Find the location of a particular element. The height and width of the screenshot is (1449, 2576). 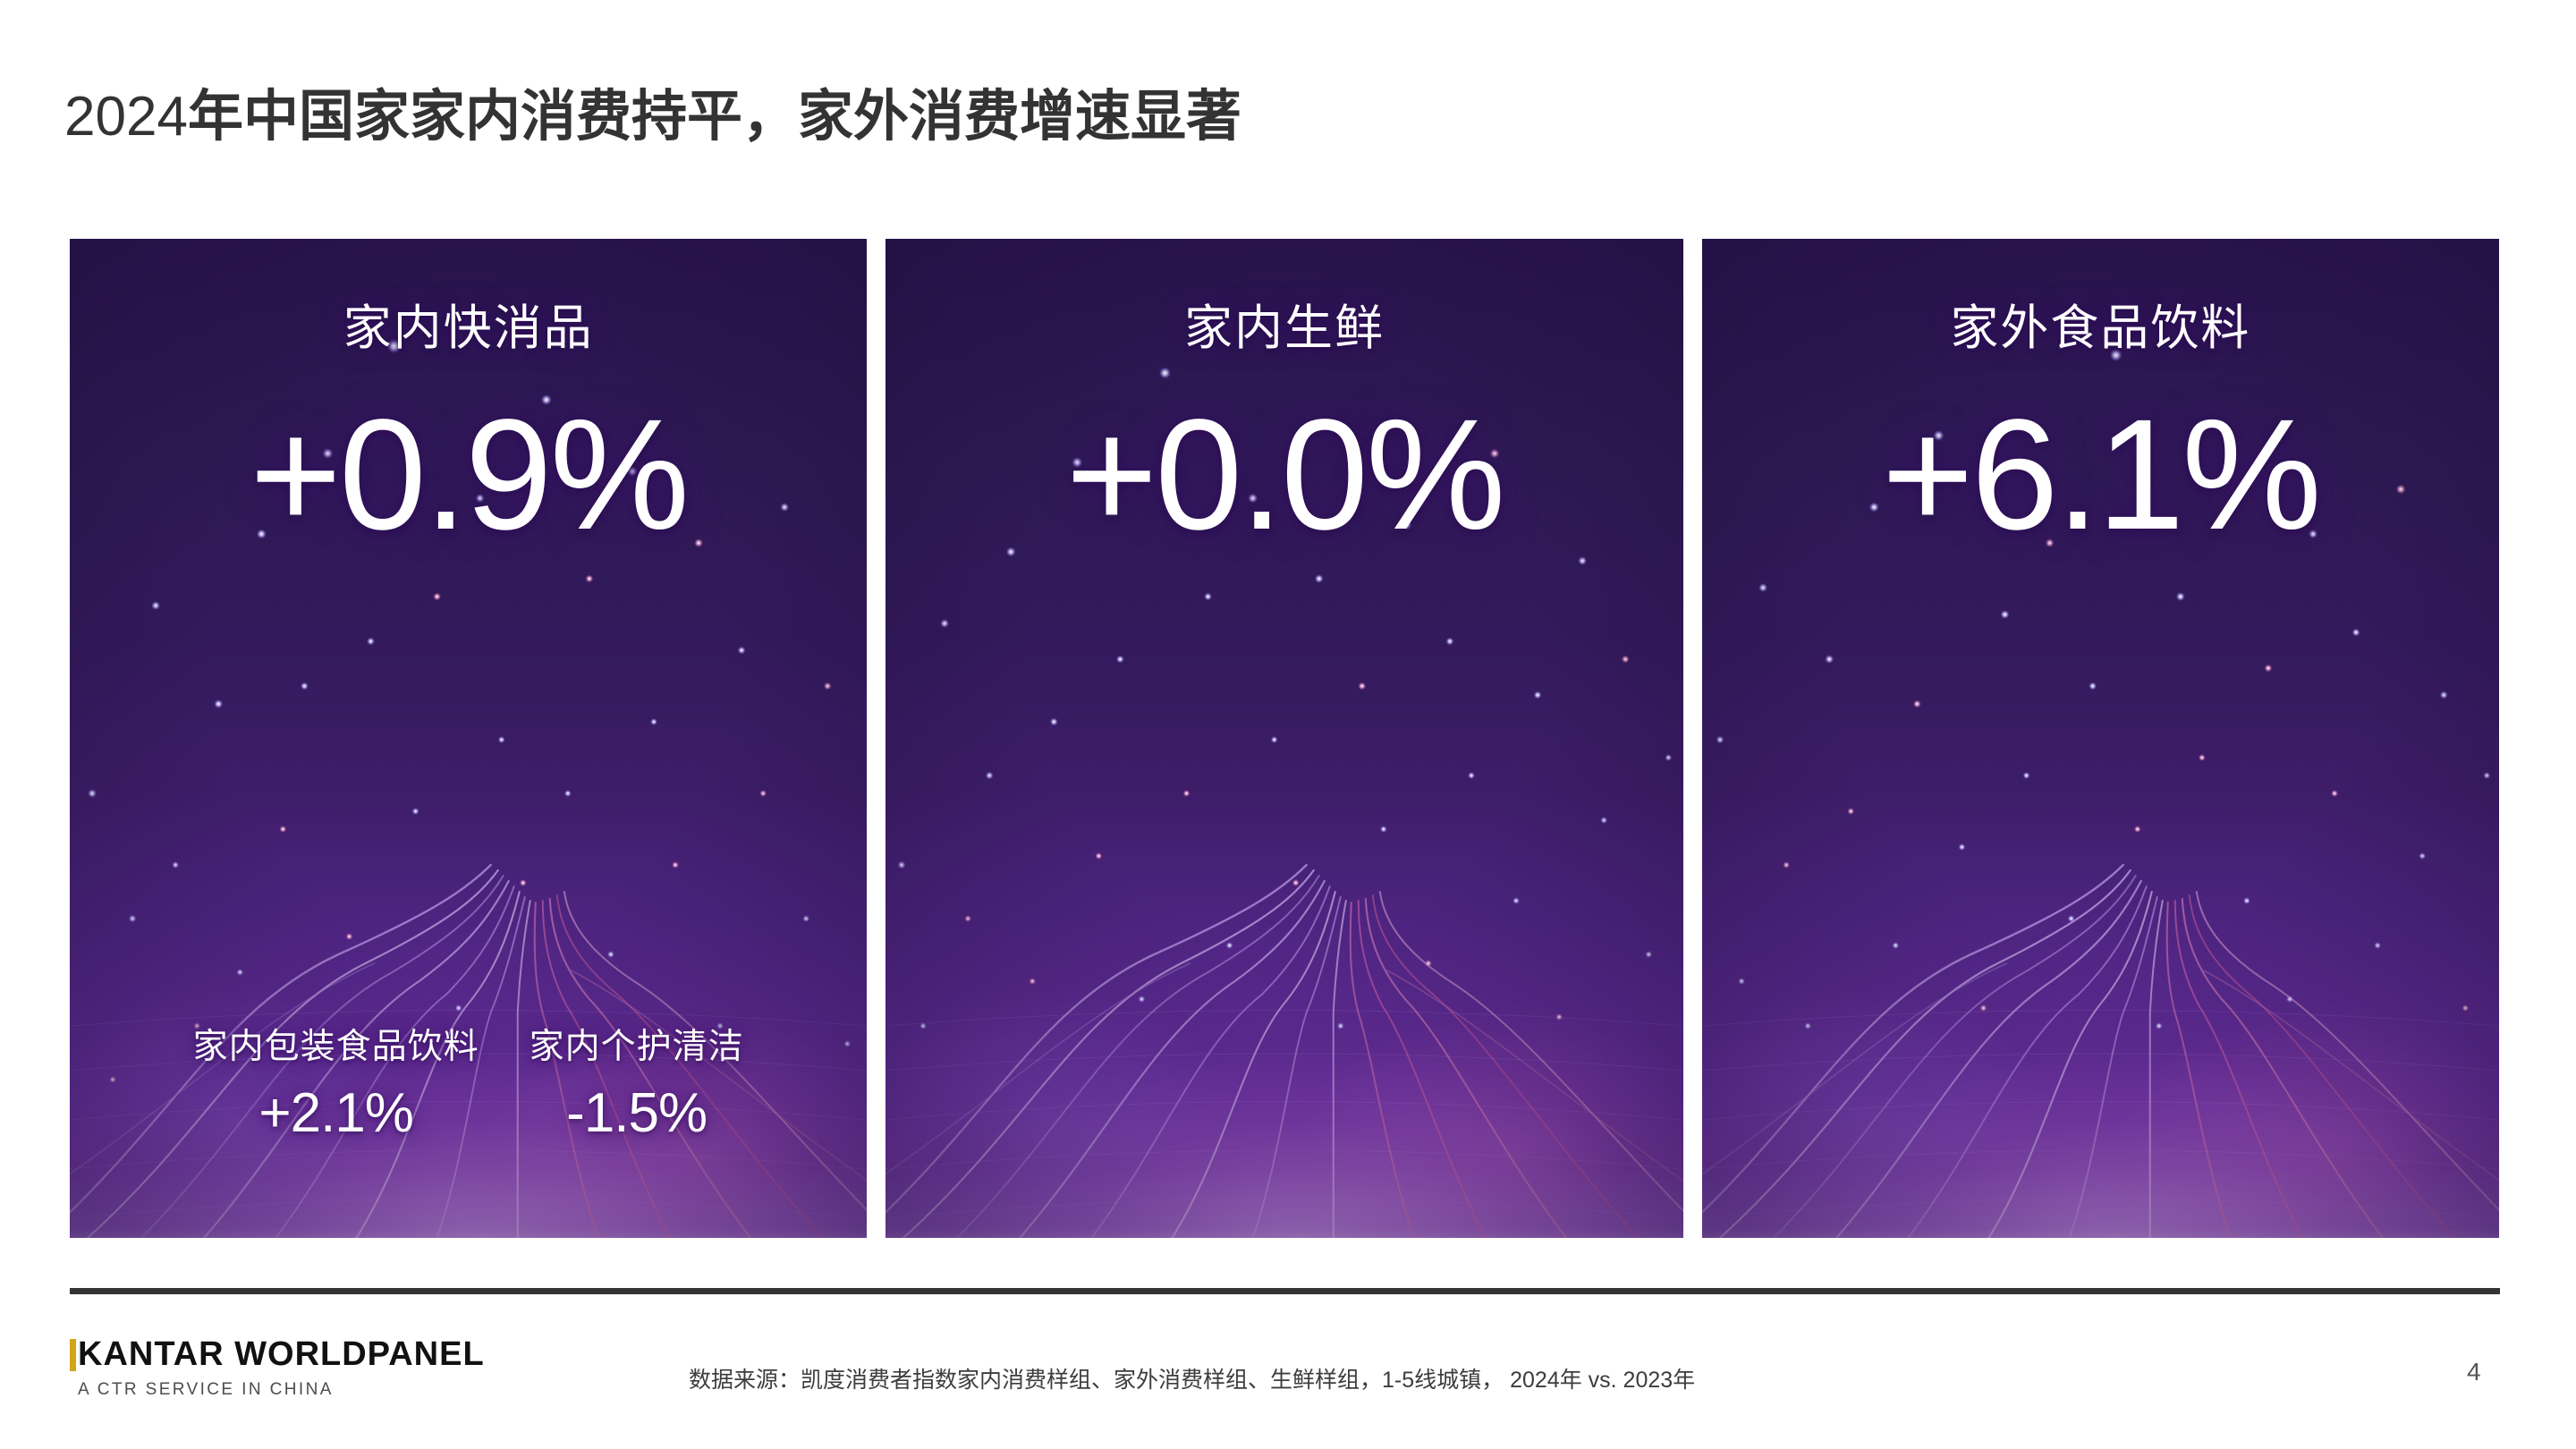

kantar-worldpanel-logo: KANTAR WORLDPANEL A CTR SERVICE IN CHINA is located at coordinates (277, 1367).